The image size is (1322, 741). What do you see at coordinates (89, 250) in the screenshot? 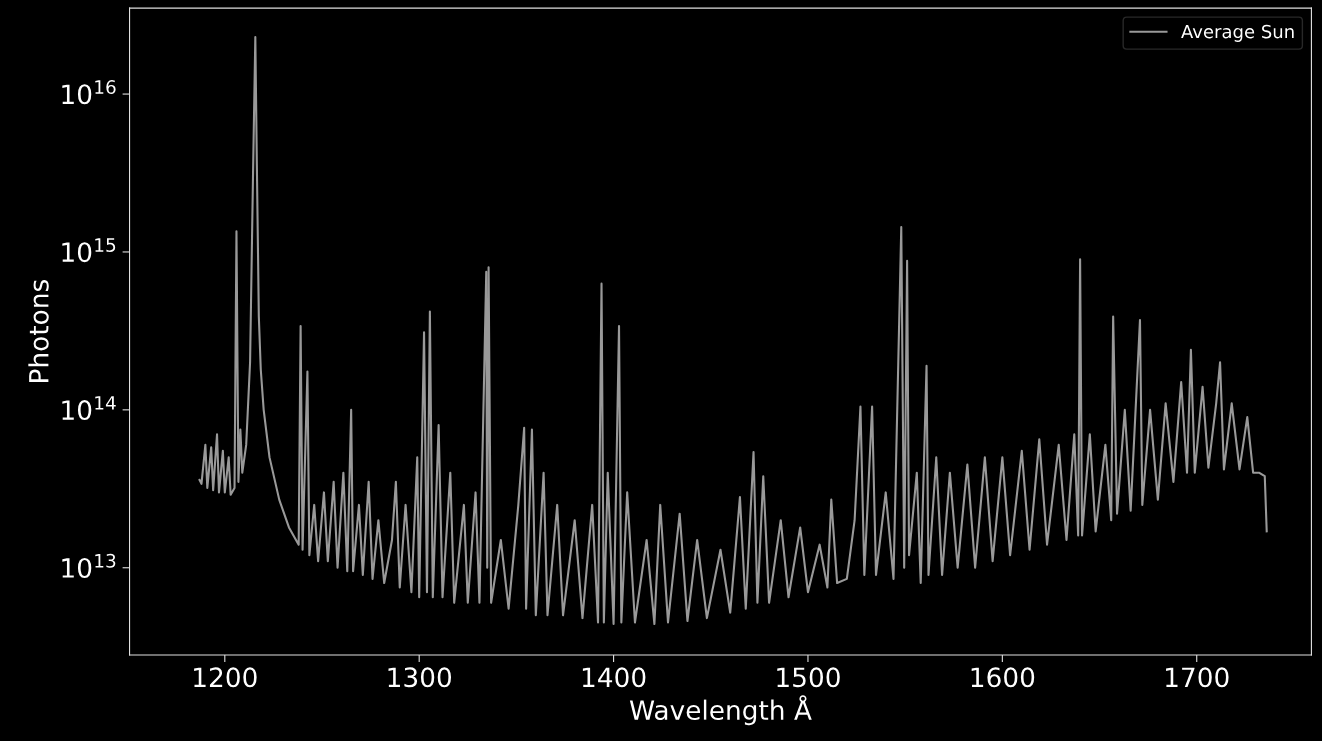
I see `y-tick-label: 10$^{15}$` at bounding box center [89, 250].